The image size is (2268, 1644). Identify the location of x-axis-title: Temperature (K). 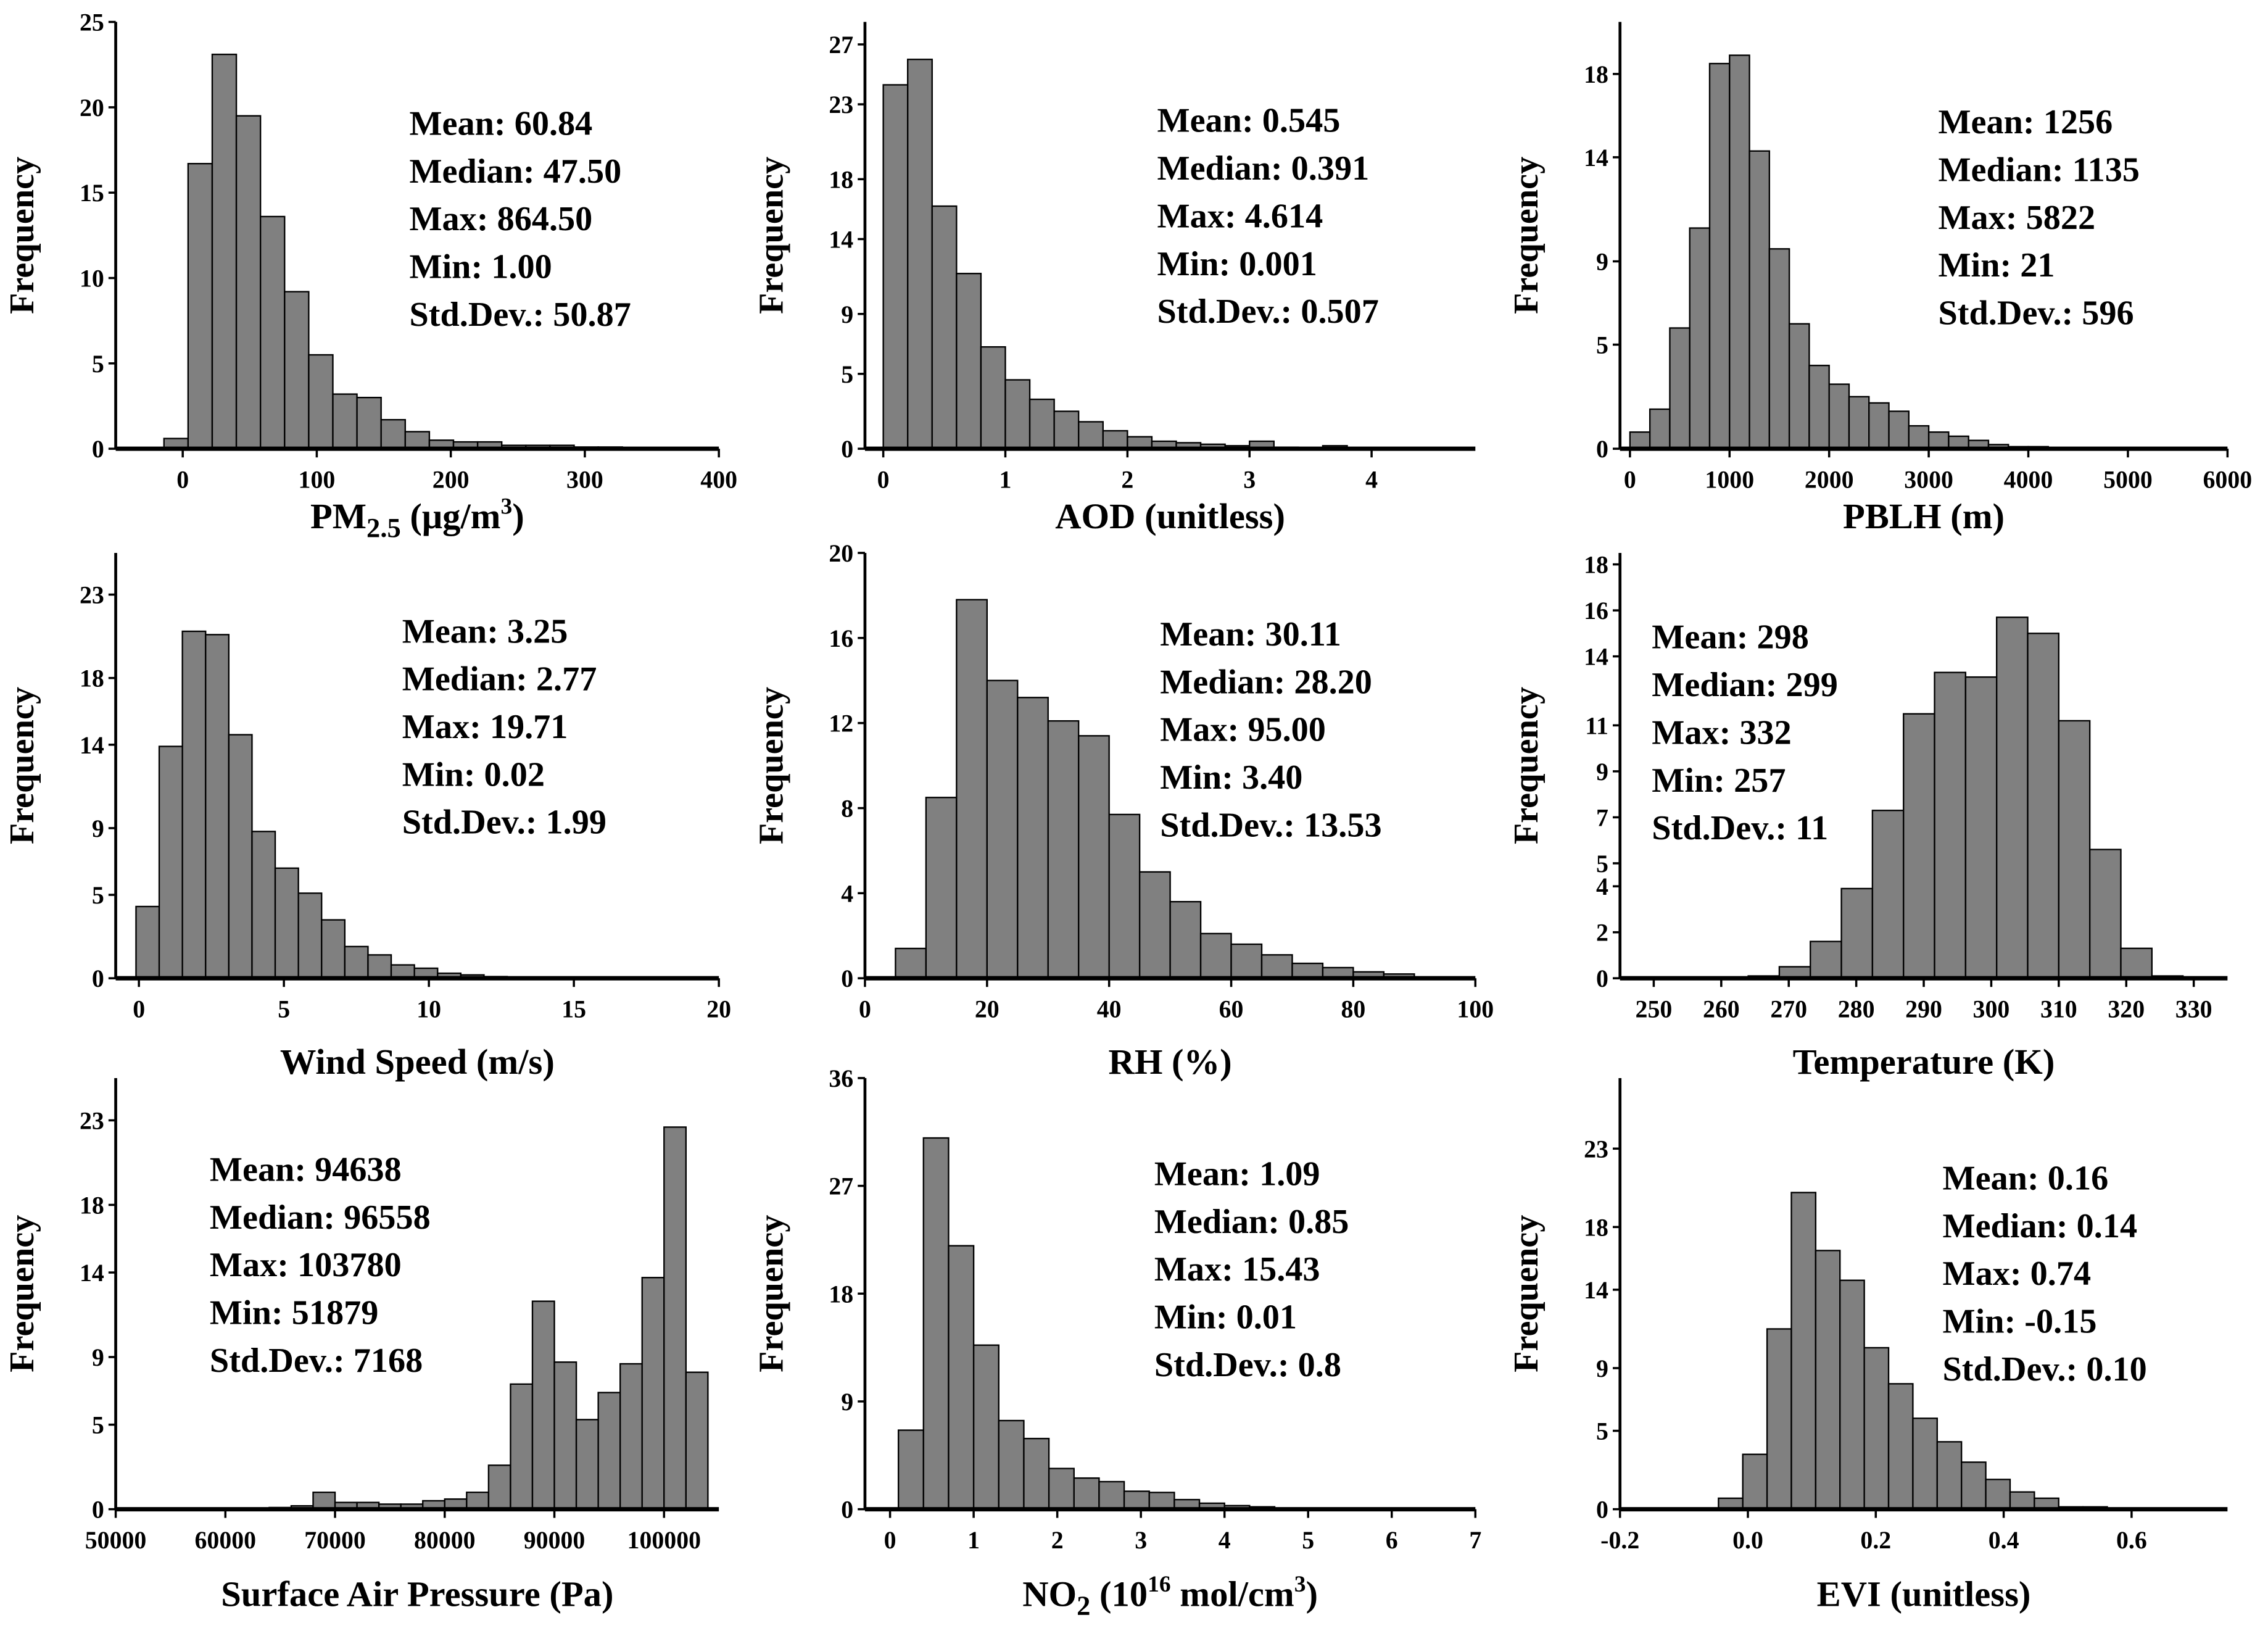
(1924, 1062).